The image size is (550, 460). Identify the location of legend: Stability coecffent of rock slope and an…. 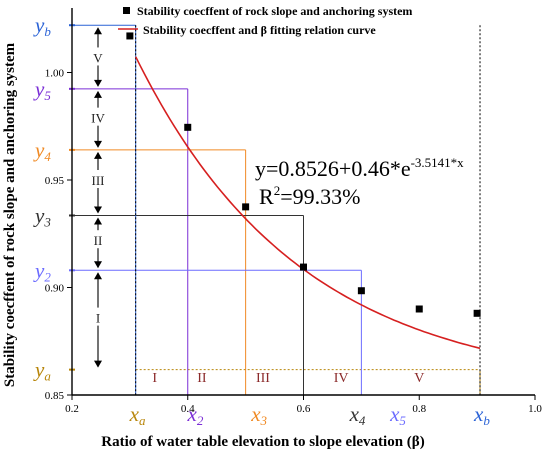
(265, 20).